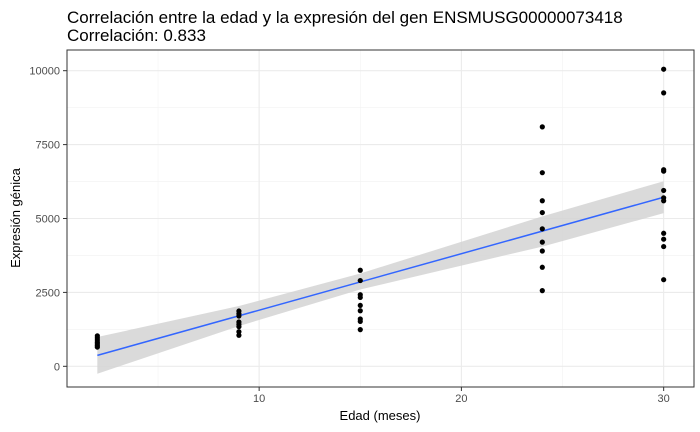 The width and height of the screenshot is (700, 432). I want to click on x-tick-label: 30, so click(664, 399).